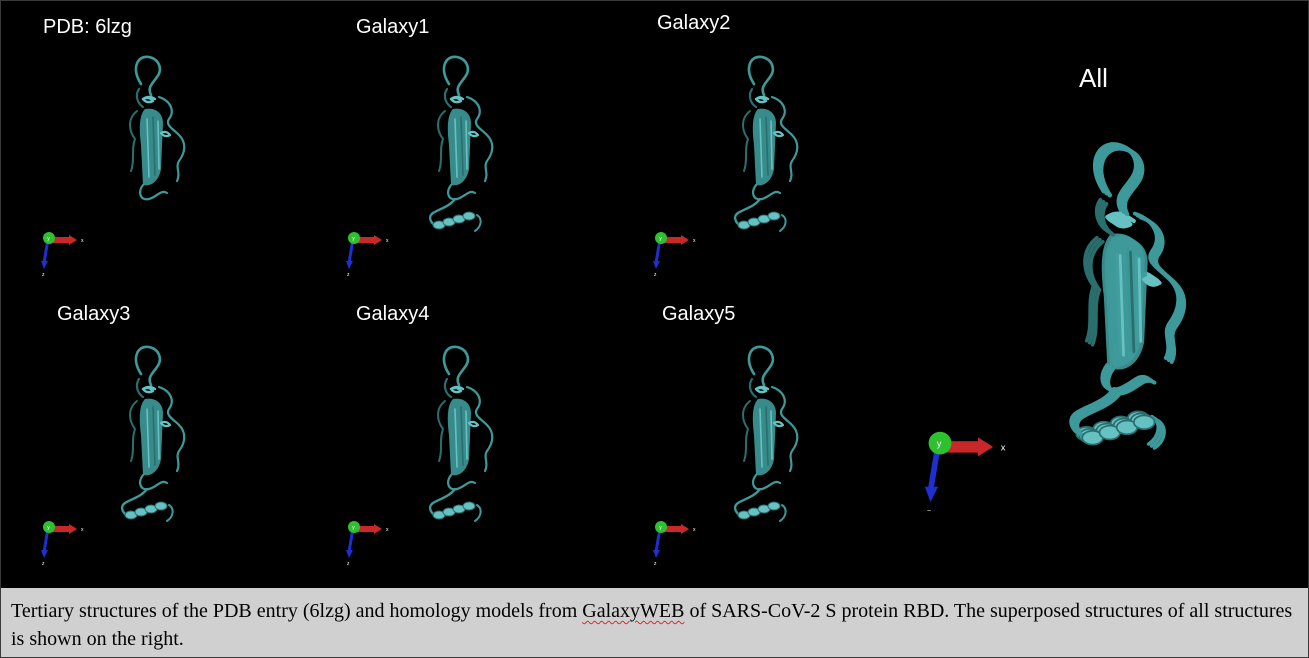 The image size is (1309, 658). What do you see at coordinates (393, 27) in the screenshot?
I see `panel-label-galaxy1: Galaxy1` at bounding box center [393, 27].